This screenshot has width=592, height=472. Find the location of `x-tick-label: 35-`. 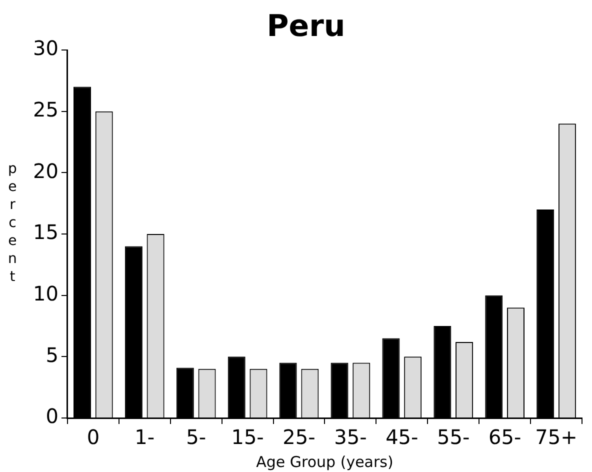

x-tick-label: 35- is located at coordinates (350, 437).